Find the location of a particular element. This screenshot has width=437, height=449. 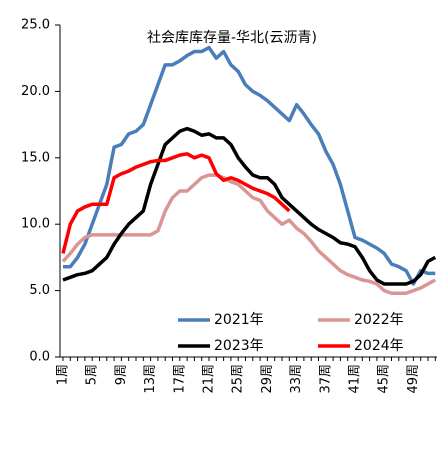

y-tick-label: 15.0 is located at coordinates (35, 157).